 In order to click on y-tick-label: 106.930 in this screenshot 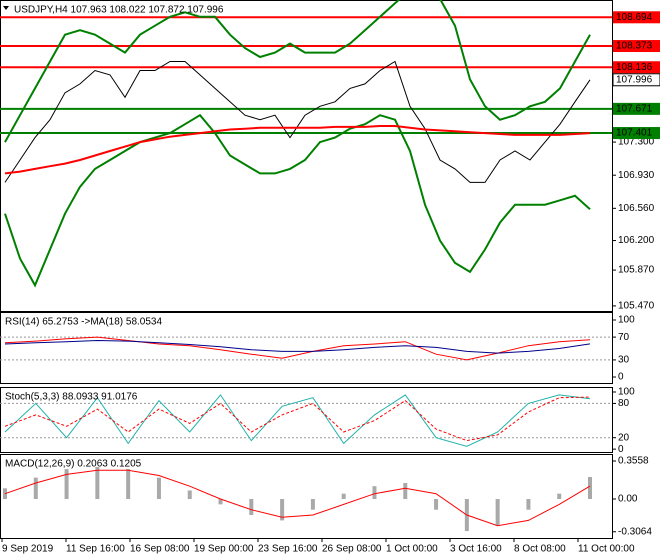, I will do `click(636, 175)`.